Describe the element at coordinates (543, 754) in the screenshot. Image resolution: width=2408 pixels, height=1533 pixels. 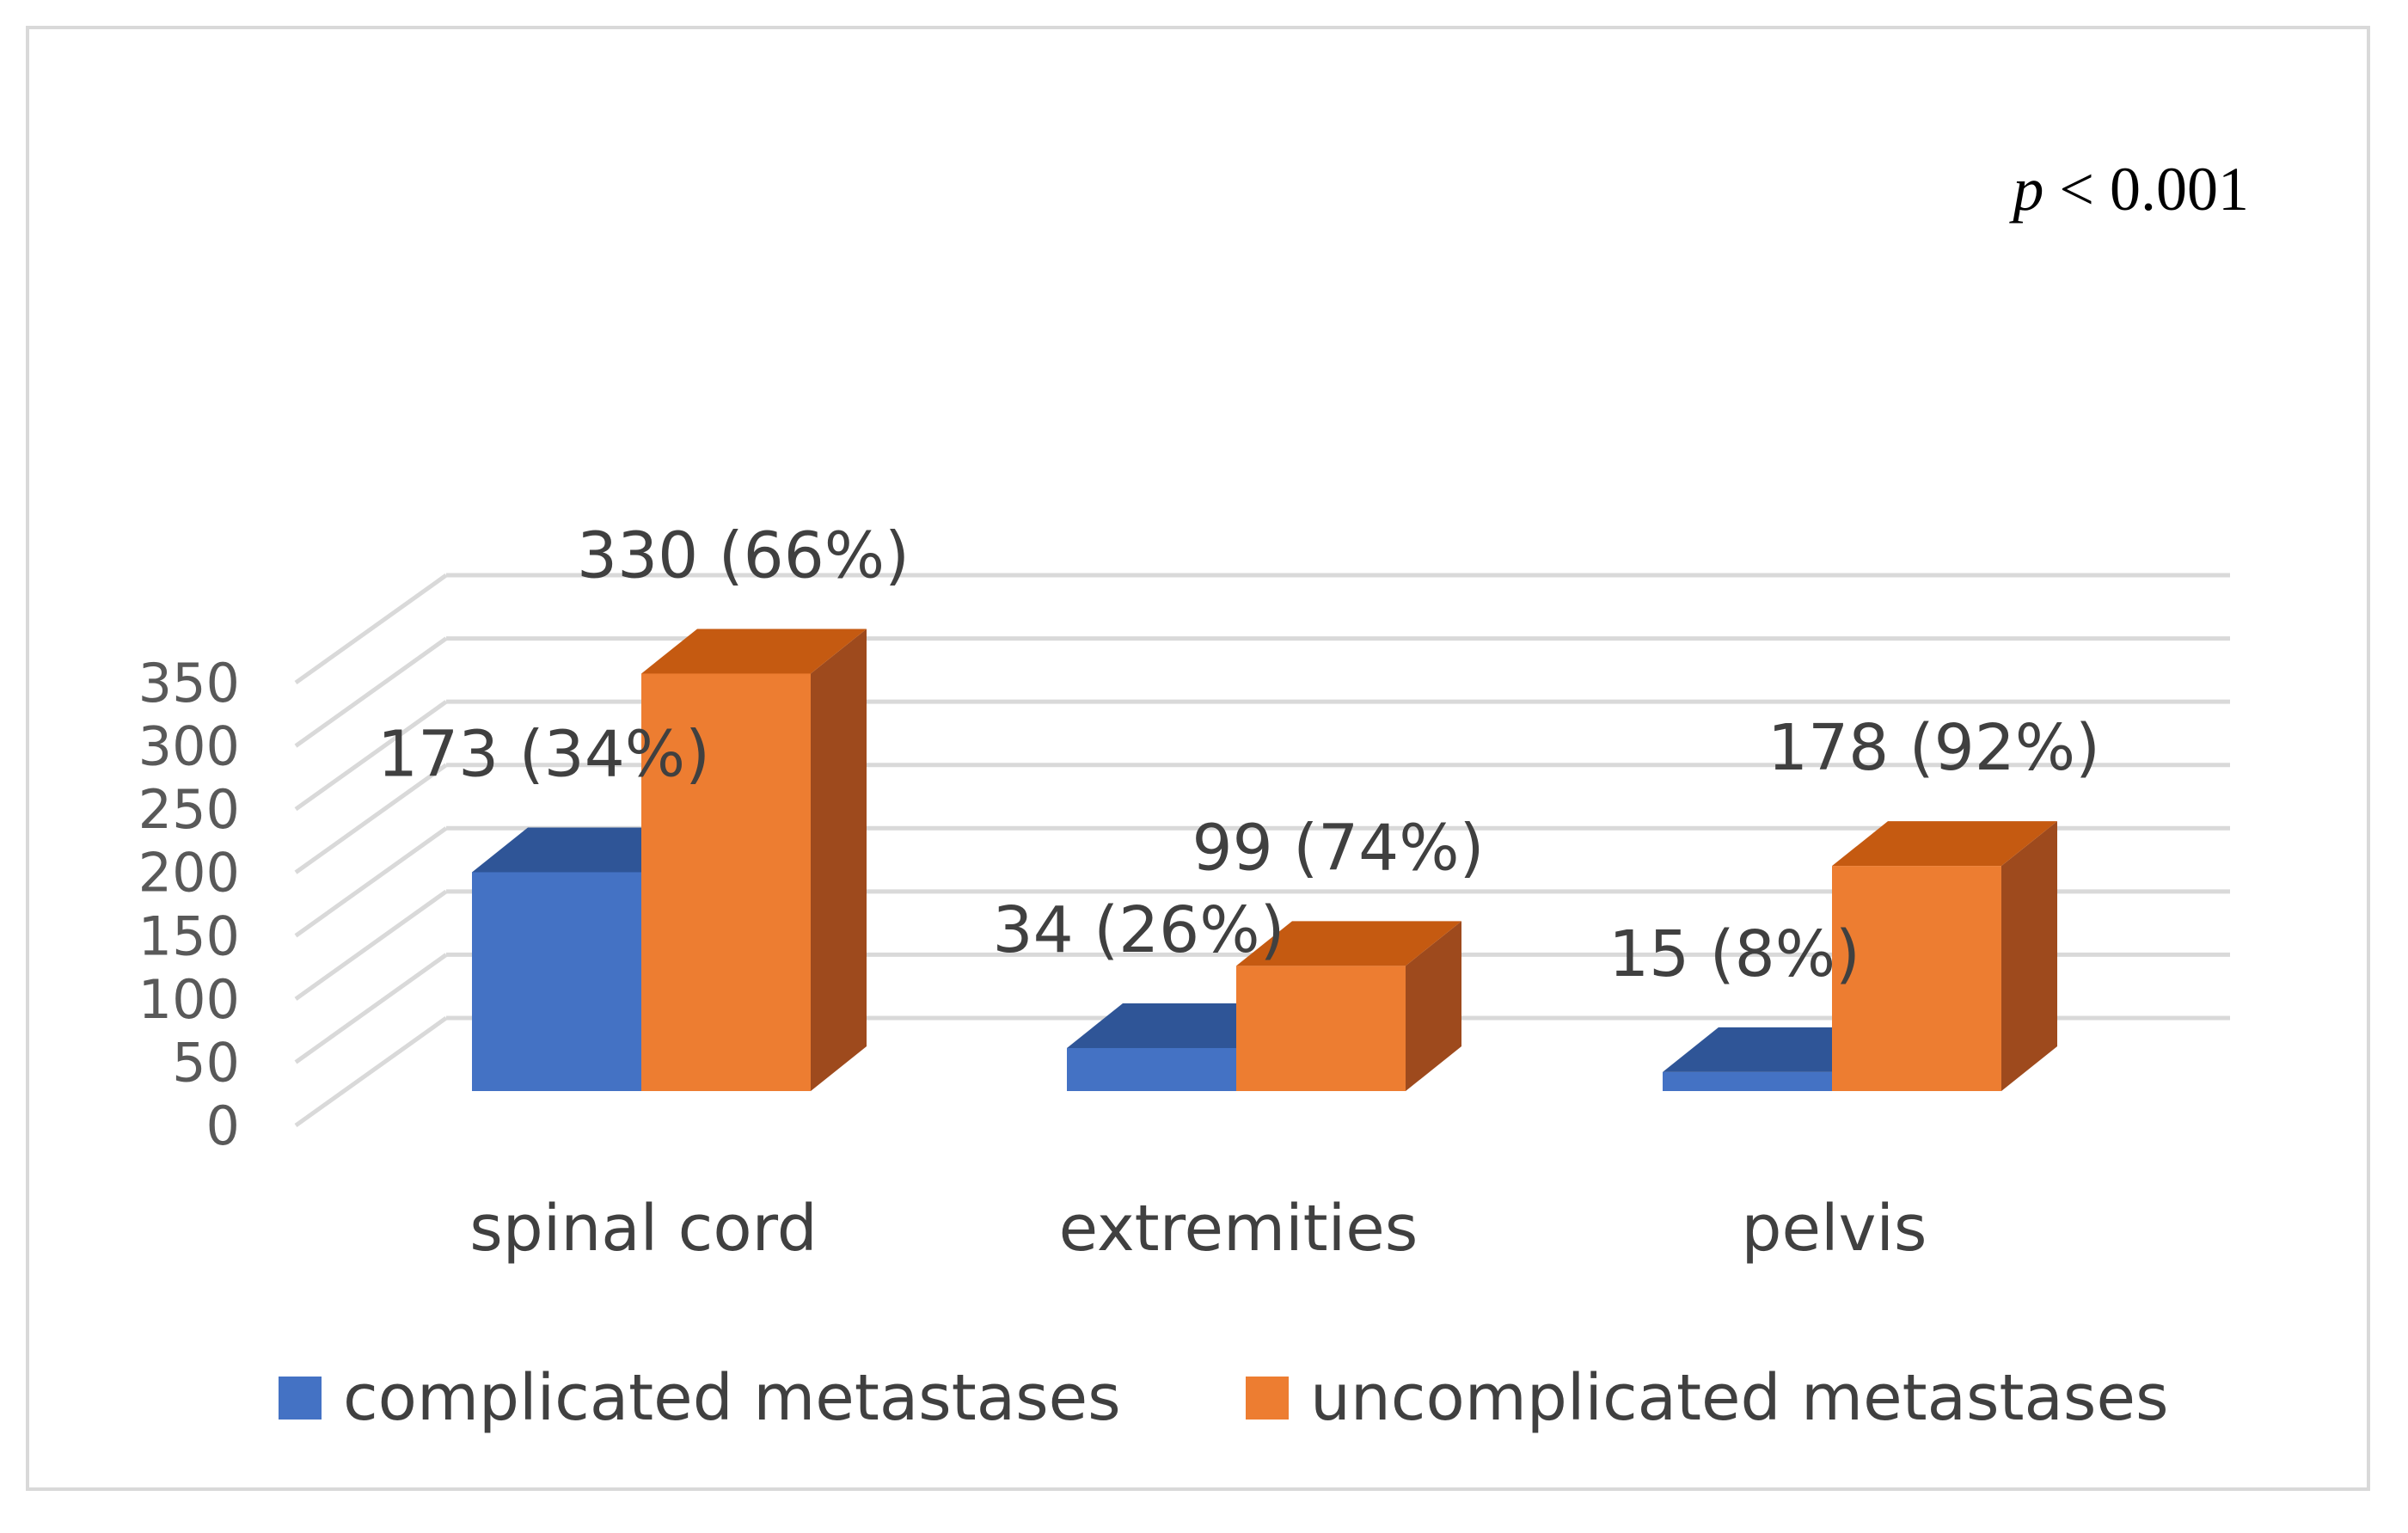
I see `data-label: 173 (34%)` at that location.